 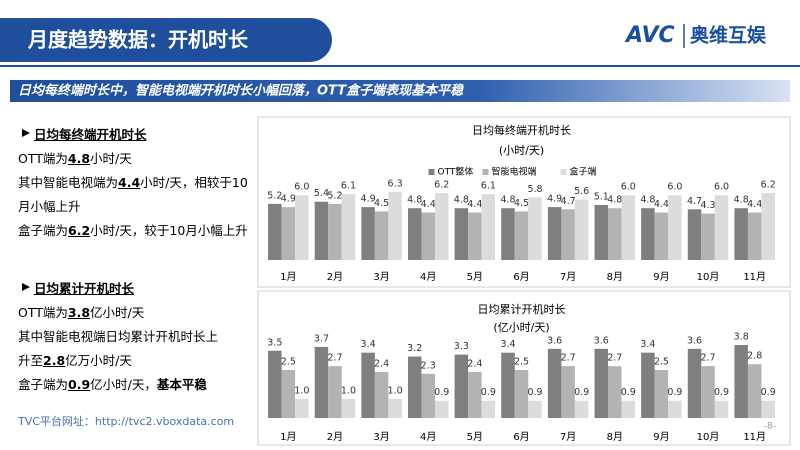 What do you see at coordinates (395, 184) in the screenshot?
I see `value-label: 6.3` at bounding box center [395, 184].